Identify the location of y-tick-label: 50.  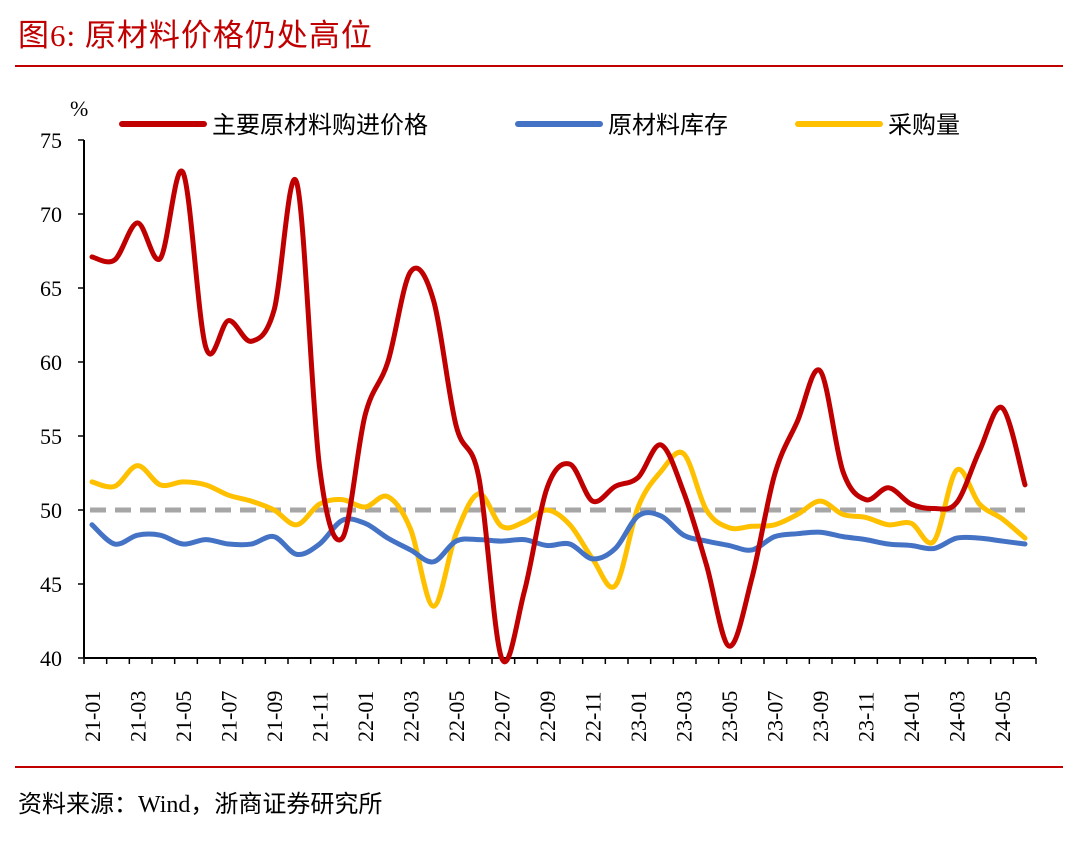
(51, 510).